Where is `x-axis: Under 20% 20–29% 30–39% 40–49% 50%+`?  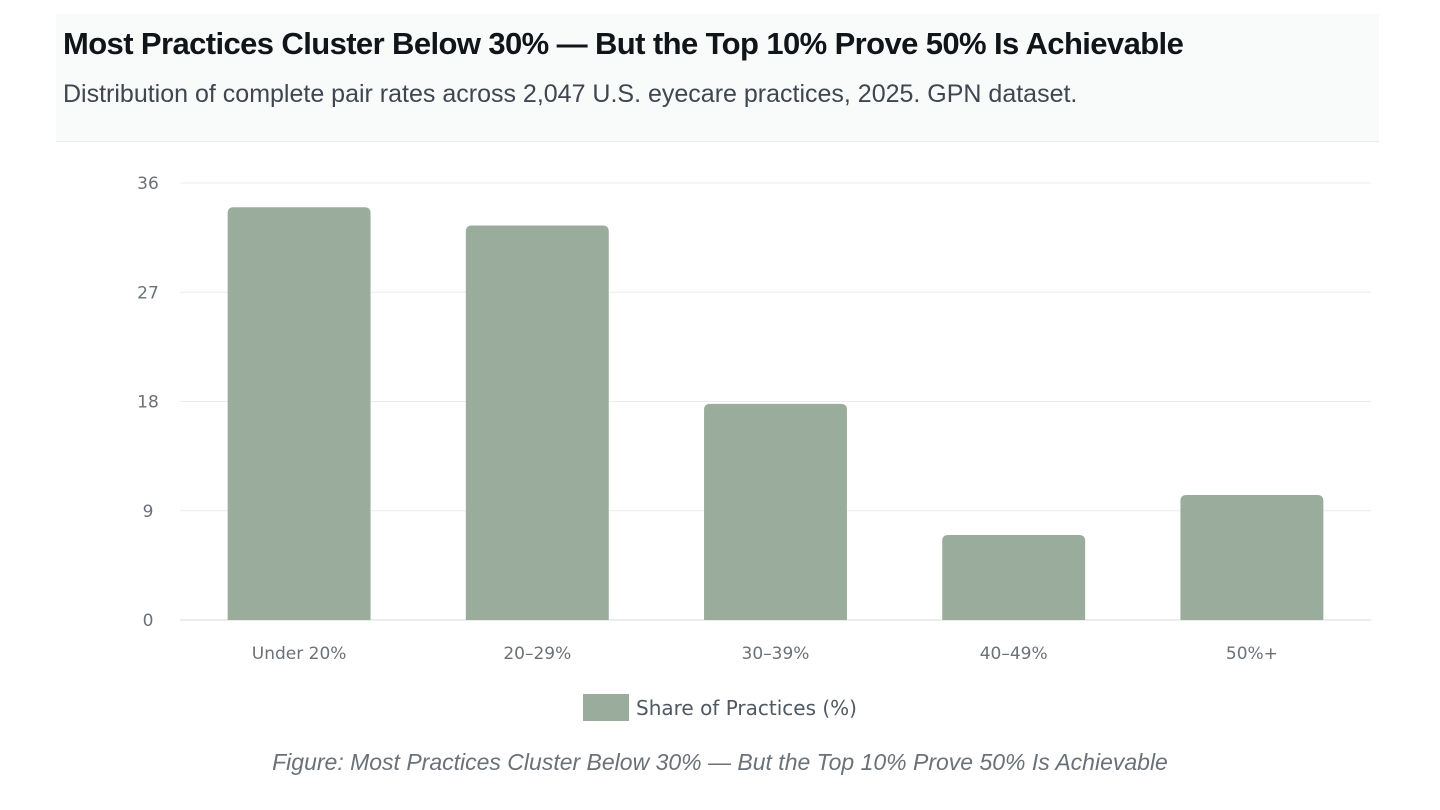
x-axis: Under 20% 20–29% 30–39% 40–49% 50%+ is located at coordinates (765, 654).